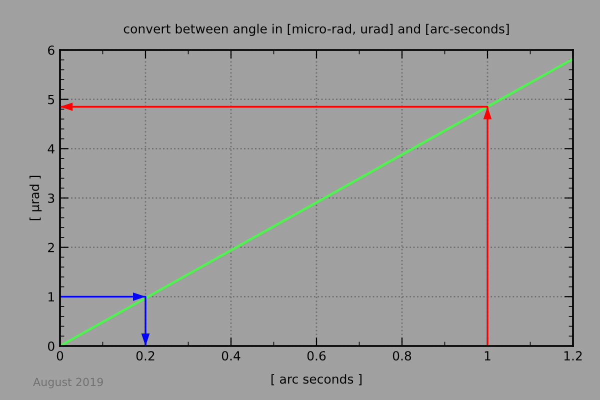  What do you see at coordinates (36, 198) in the screenshot?
I see `y-axis-title: [ µrad ]` at bounding box center [36, 198].